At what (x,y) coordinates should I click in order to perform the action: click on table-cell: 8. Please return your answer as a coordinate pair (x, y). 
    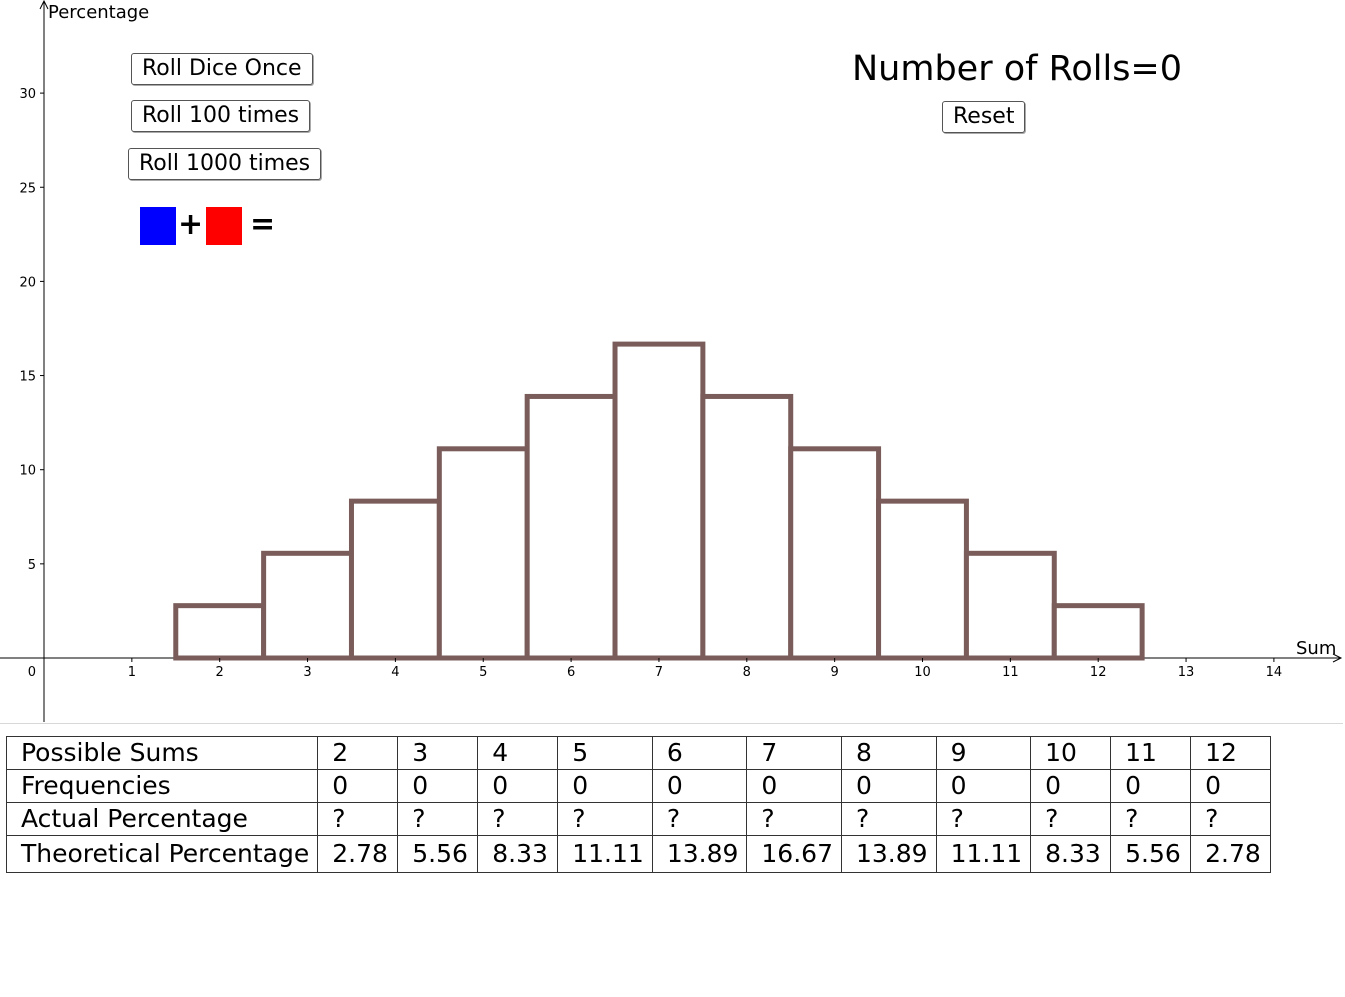
    Looking at the image, I should click on (888, 753).